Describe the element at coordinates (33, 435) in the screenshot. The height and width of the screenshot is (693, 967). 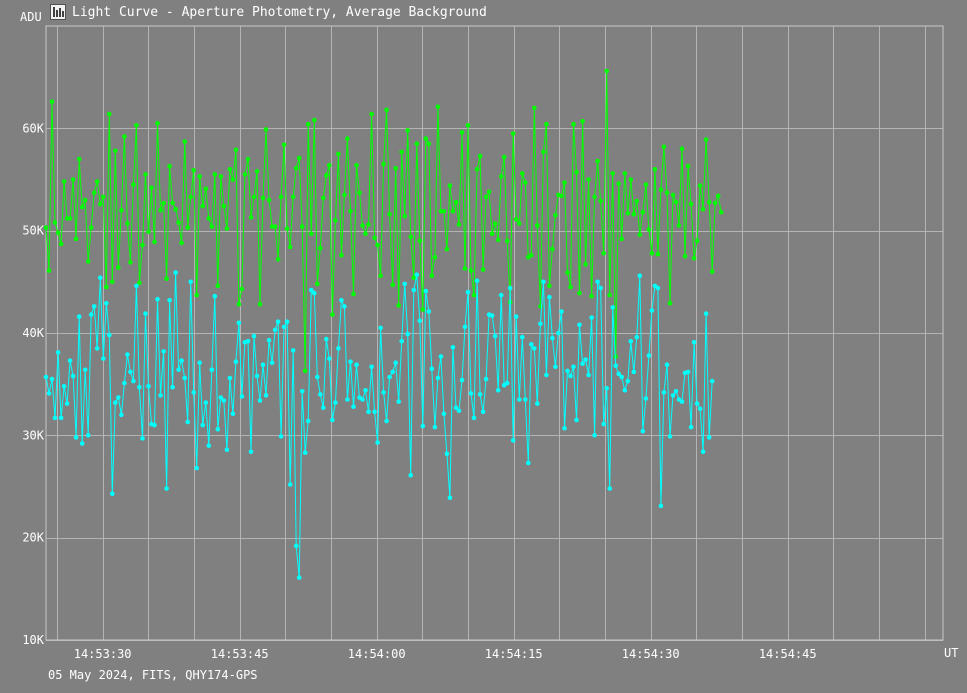
I see `y-tick-label: 30K` at that location.